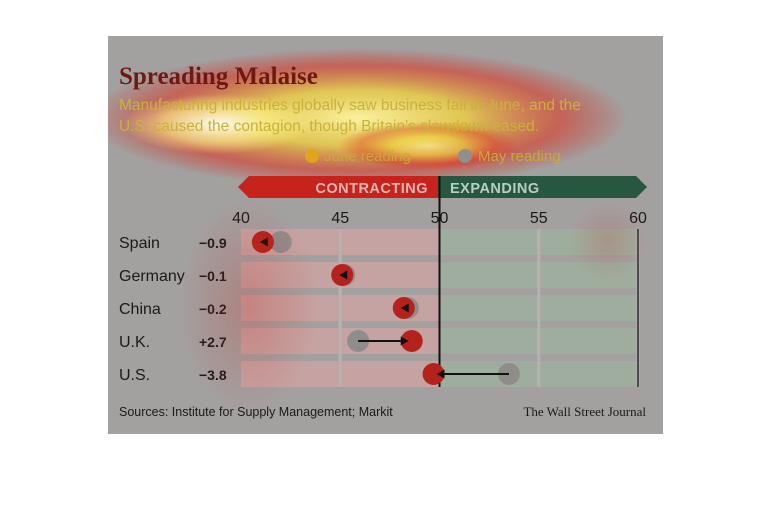 The image size is (770, 528). I want to click on row-country-label: Germany, so click(152, 276).